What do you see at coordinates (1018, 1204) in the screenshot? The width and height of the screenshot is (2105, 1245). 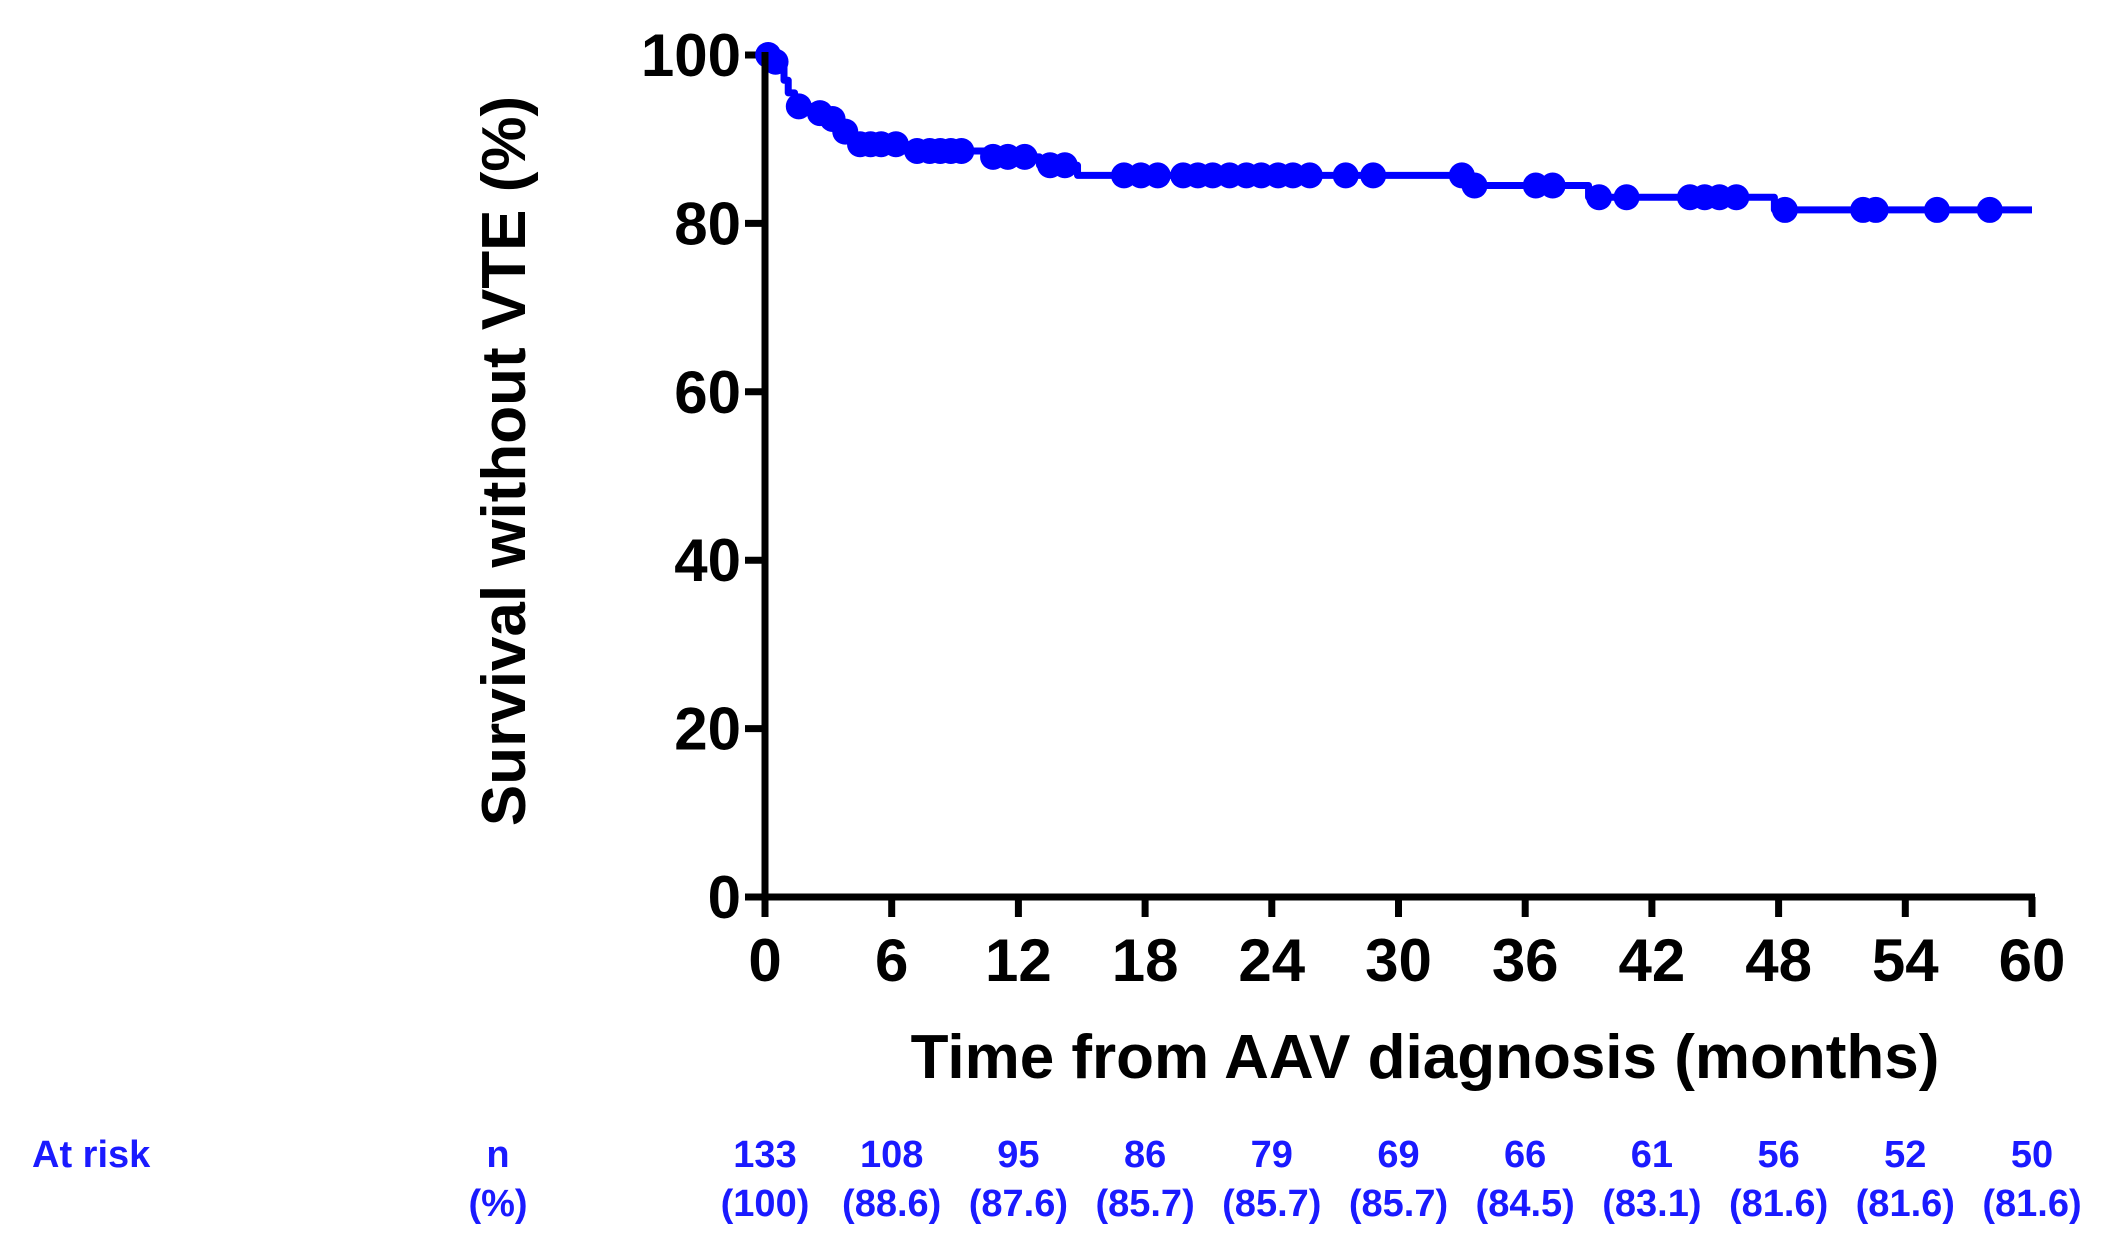 I see `at-risk-percent: (87.6)` at bounding box center [1018, 1204].